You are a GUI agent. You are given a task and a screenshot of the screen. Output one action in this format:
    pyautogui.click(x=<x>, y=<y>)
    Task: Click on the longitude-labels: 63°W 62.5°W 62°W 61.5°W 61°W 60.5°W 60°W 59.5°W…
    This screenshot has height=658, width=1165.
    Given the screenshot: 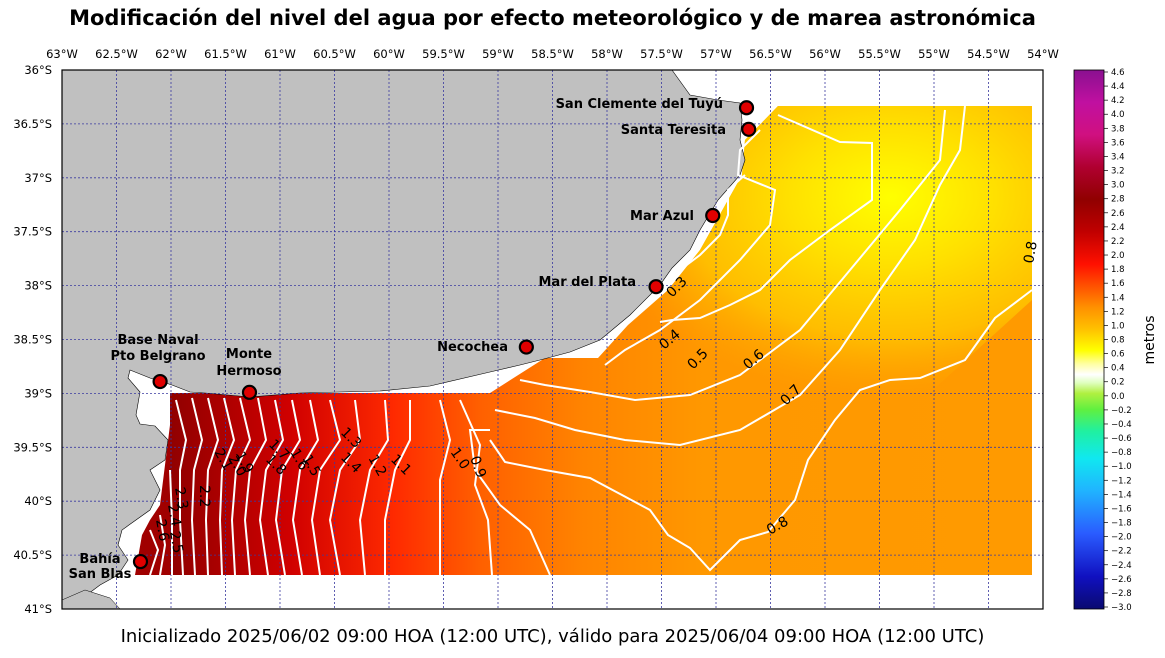 What is the action you would take?
    pyautogui.click(x=552, y=54)
    